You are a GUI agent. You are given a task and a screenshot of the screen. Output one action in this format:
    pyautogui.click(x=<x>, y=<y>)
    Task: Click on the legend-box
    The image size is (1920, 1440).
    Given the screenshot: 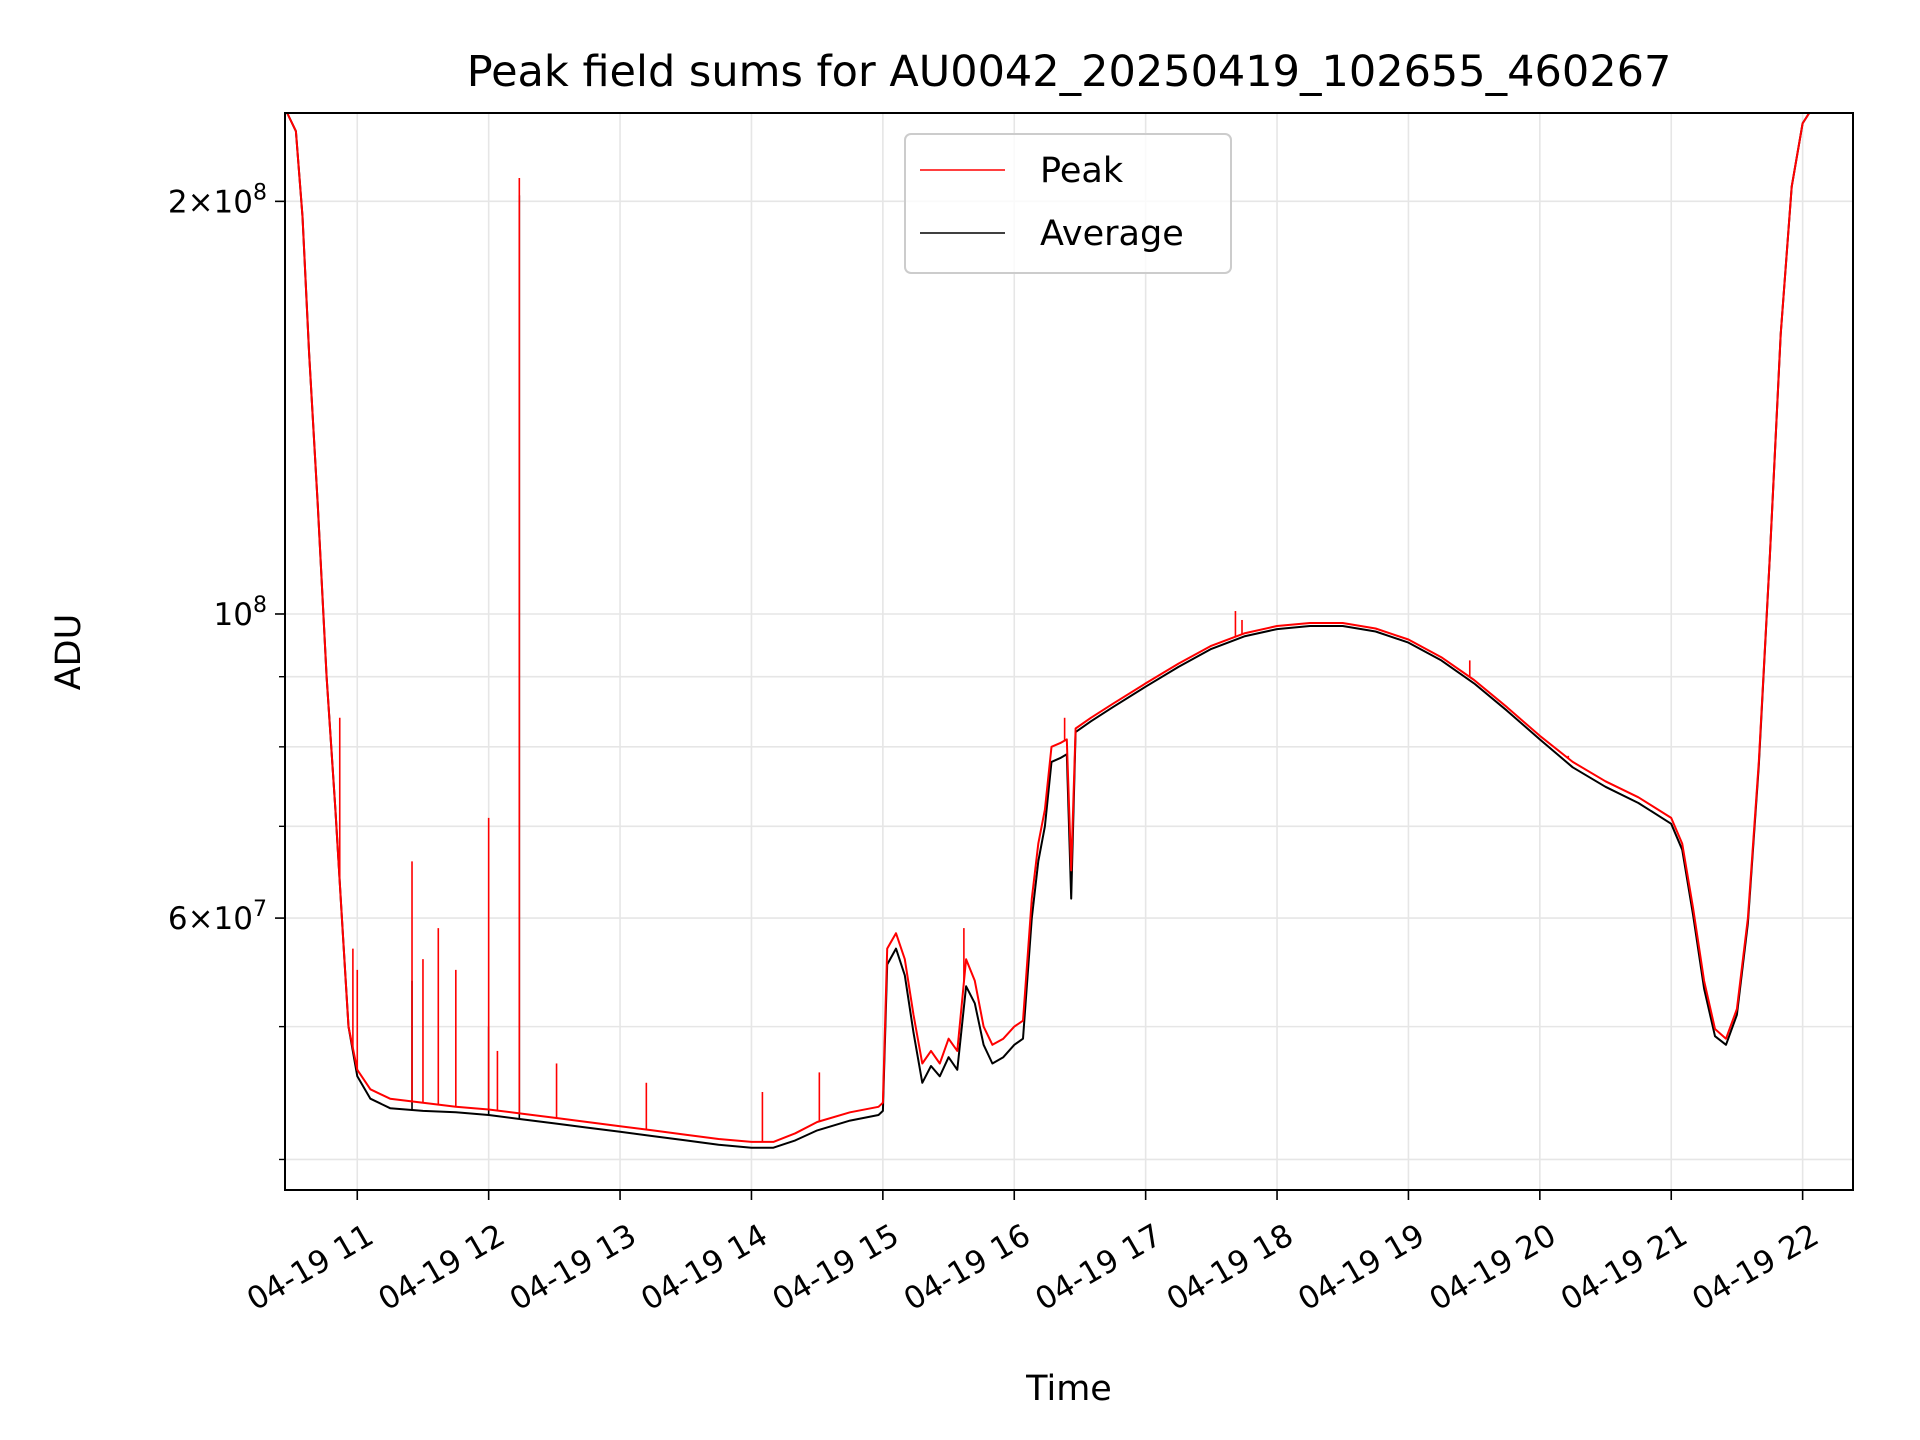 What is the action you would take?
    pyautogui.click(x=1068, y=203)
    